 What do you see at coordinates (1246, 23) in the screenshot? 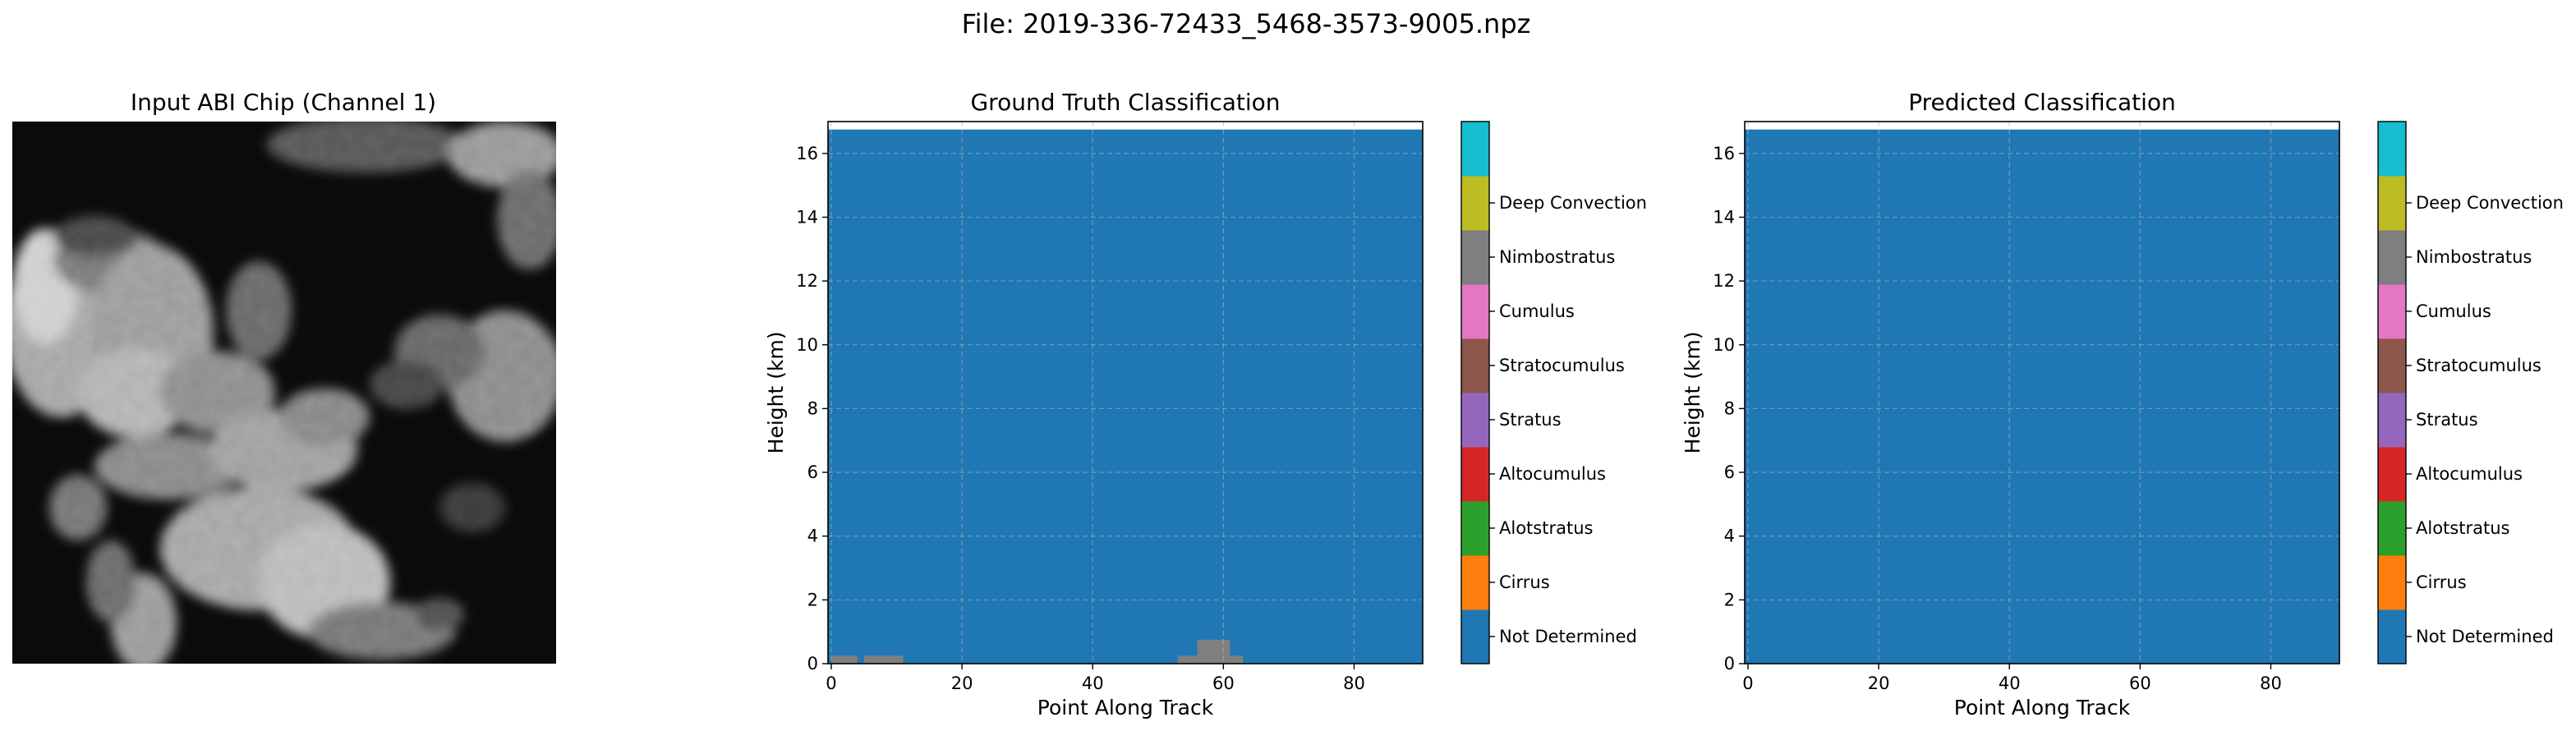
I see `suptitle: File: 2019-336-72433_5468-3573-9005.npz` at bounding box center [1246, 23].